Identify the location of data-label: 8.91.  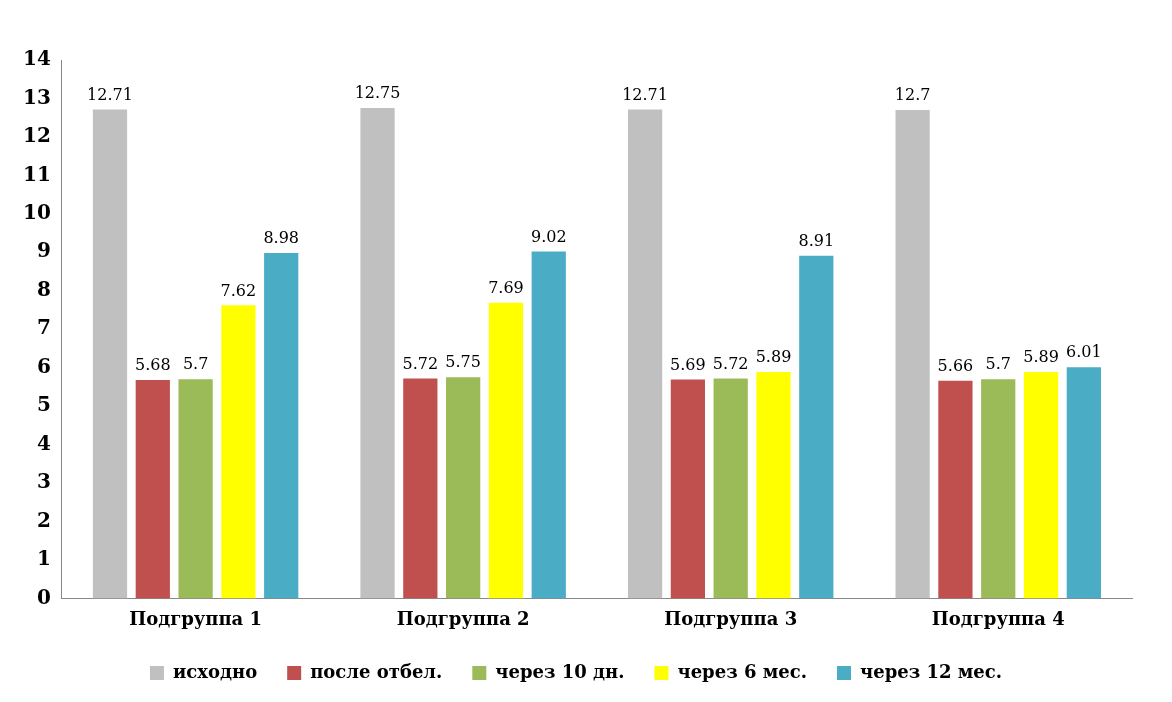
(816, 240).